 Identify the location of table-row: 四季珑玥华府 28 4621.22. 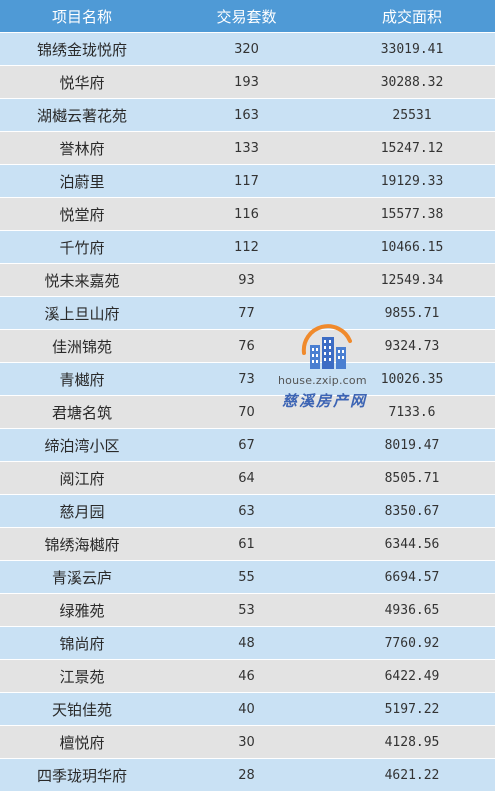
(247, 775).